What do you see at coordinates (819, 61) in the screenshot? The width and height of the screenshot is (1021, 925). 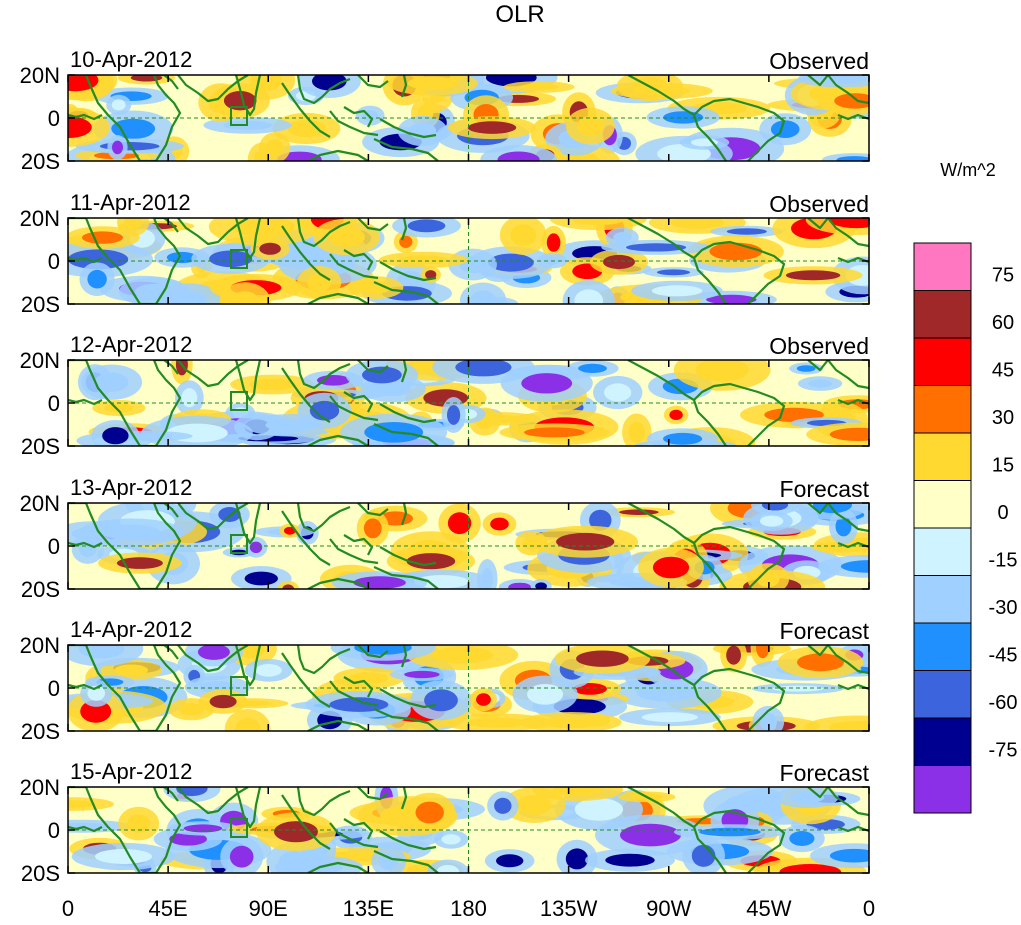 I see `panel-label: Observed` at bounding box center [819, 61].